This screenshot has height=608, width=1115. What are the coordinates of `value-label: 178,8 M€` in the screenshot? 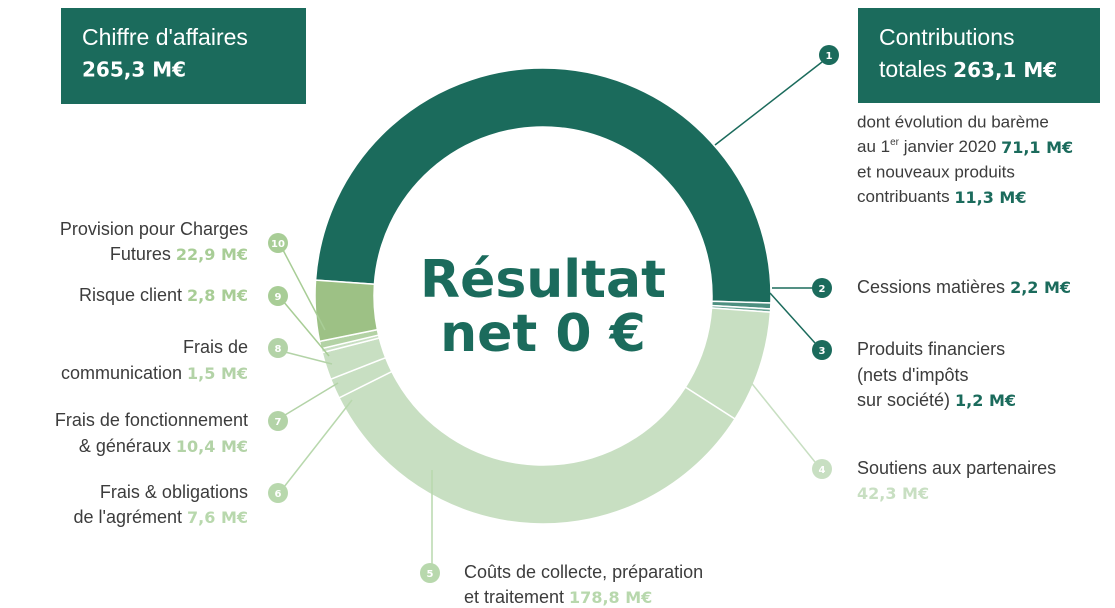 It's located at (610, 597).